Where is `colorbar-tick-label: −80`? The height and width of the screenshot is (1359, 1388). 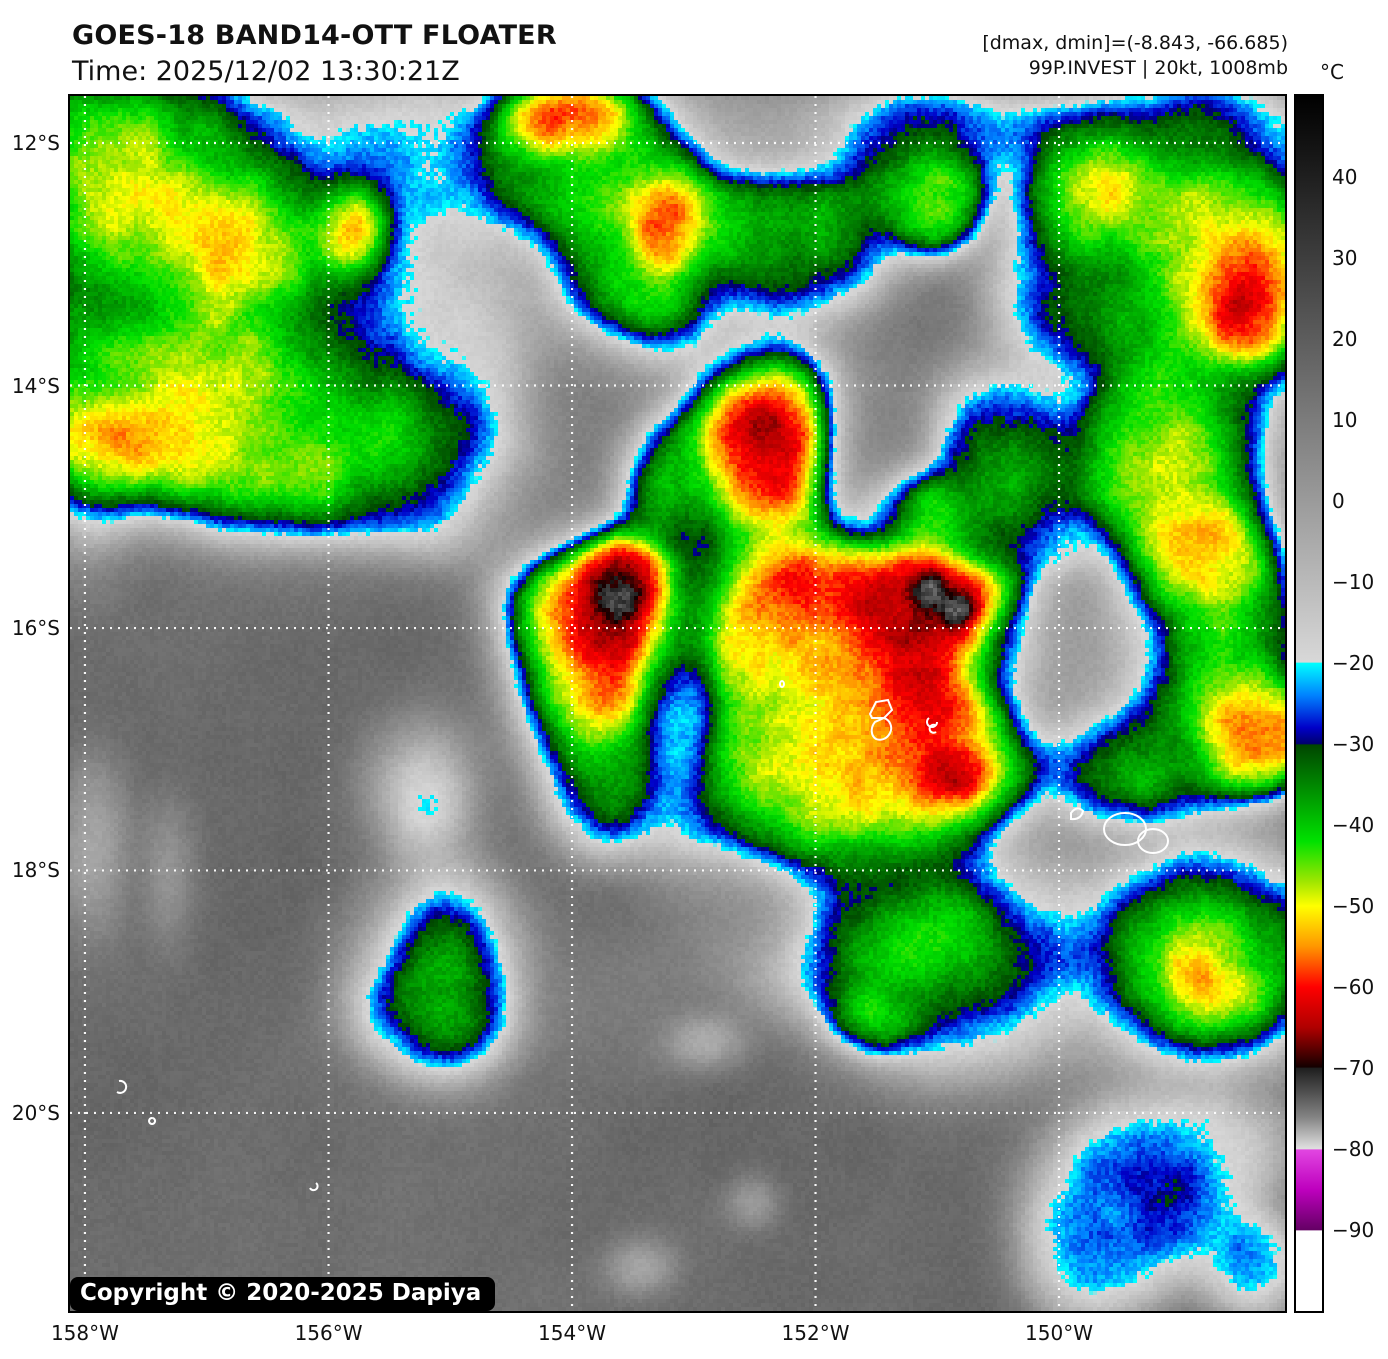 colorbar-tick-label: −80 is located at coordinates (1353, 1149).